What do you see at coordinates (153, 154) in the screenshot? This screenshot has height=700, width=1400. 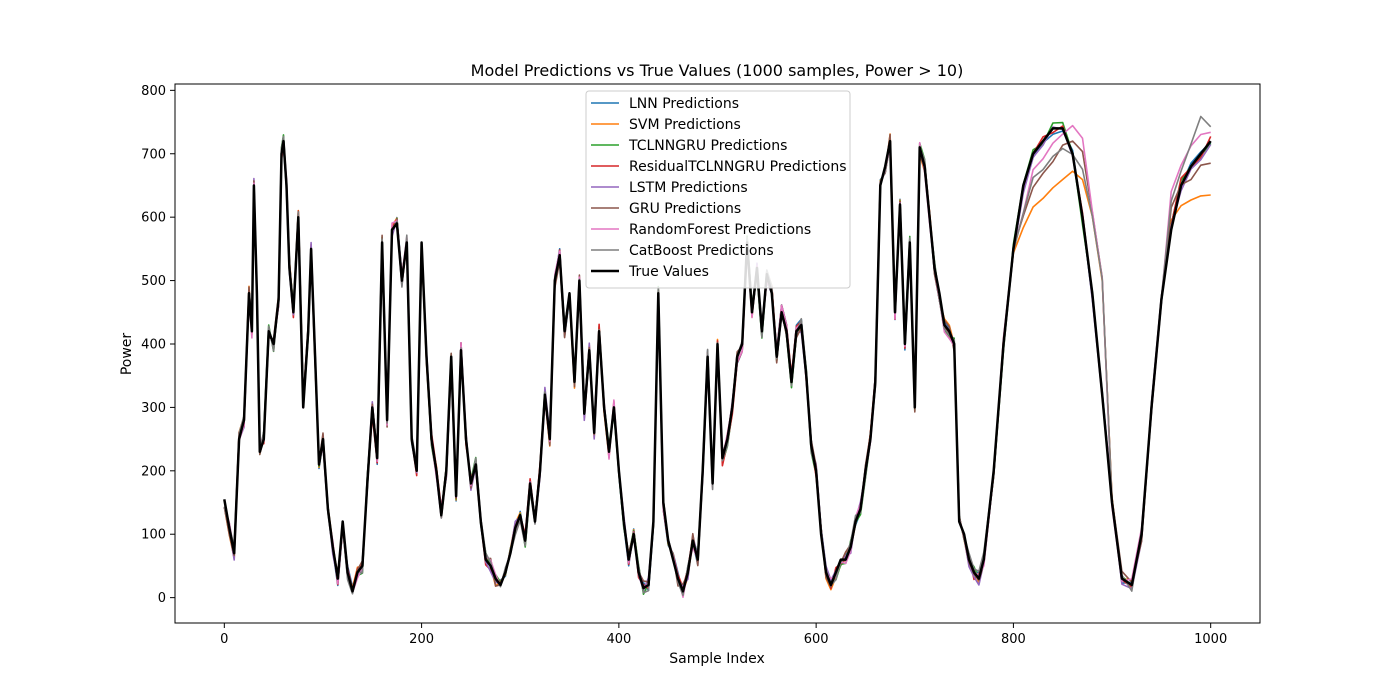 I see `y-tick-label: 700` at bounding box center [153, 154].